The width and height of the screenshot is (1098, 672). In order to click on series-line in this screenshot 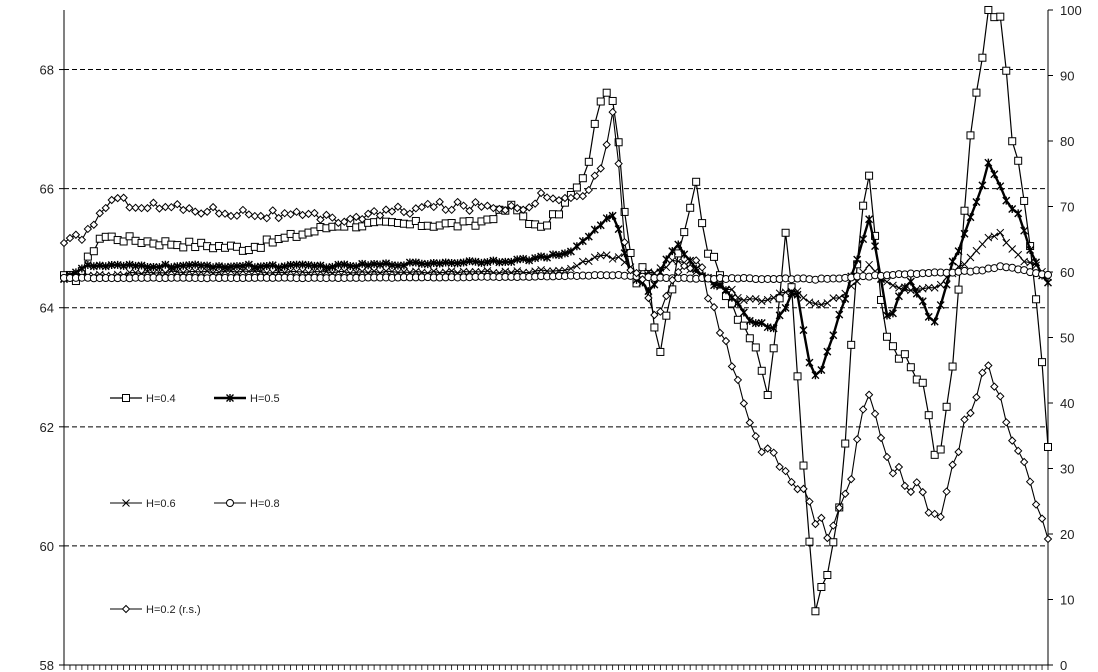, I will do `click(556, 268)`.